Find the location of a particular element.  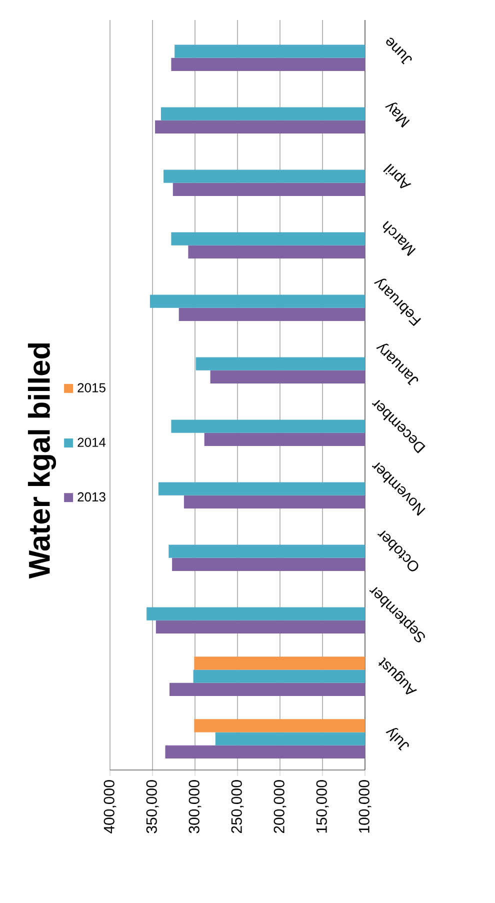

legend-label: 2014 is located at coordinates (92, 442).